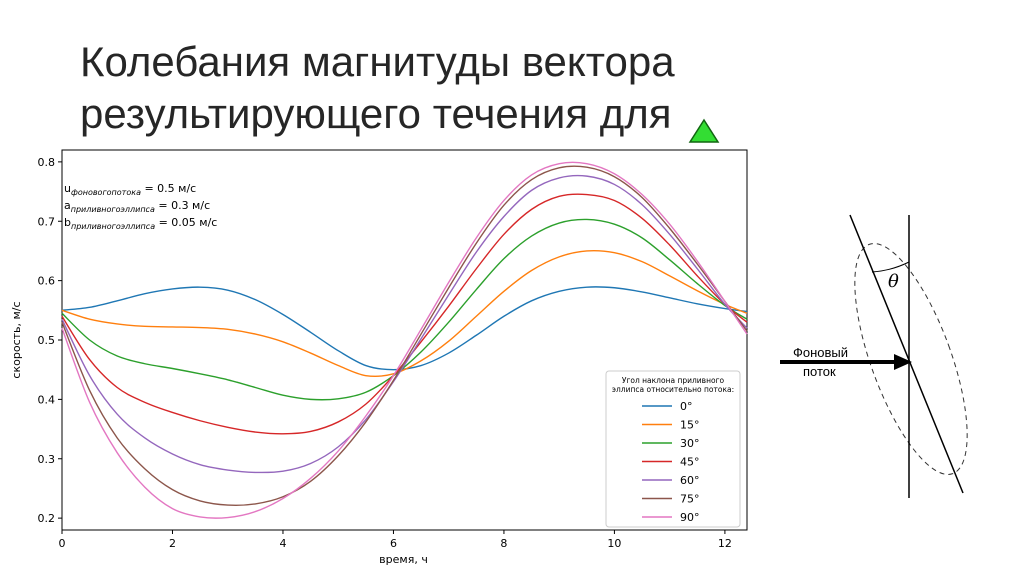 This screenshot has height=576, width=1024. I want to click on x-tick-label: 0, so click(62, 543).